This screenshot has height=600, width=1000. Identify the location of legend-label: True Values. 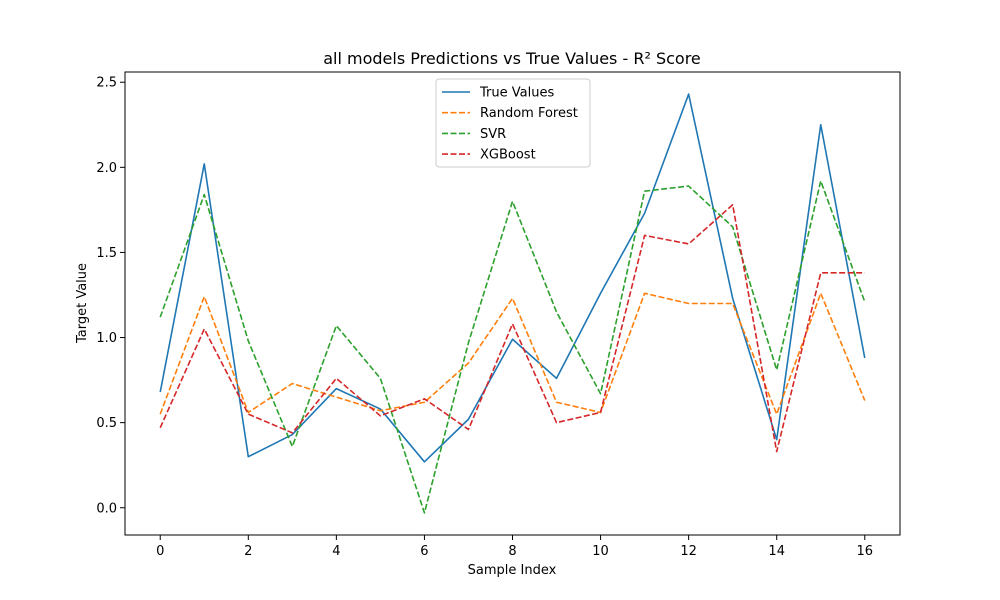
(516, 93).